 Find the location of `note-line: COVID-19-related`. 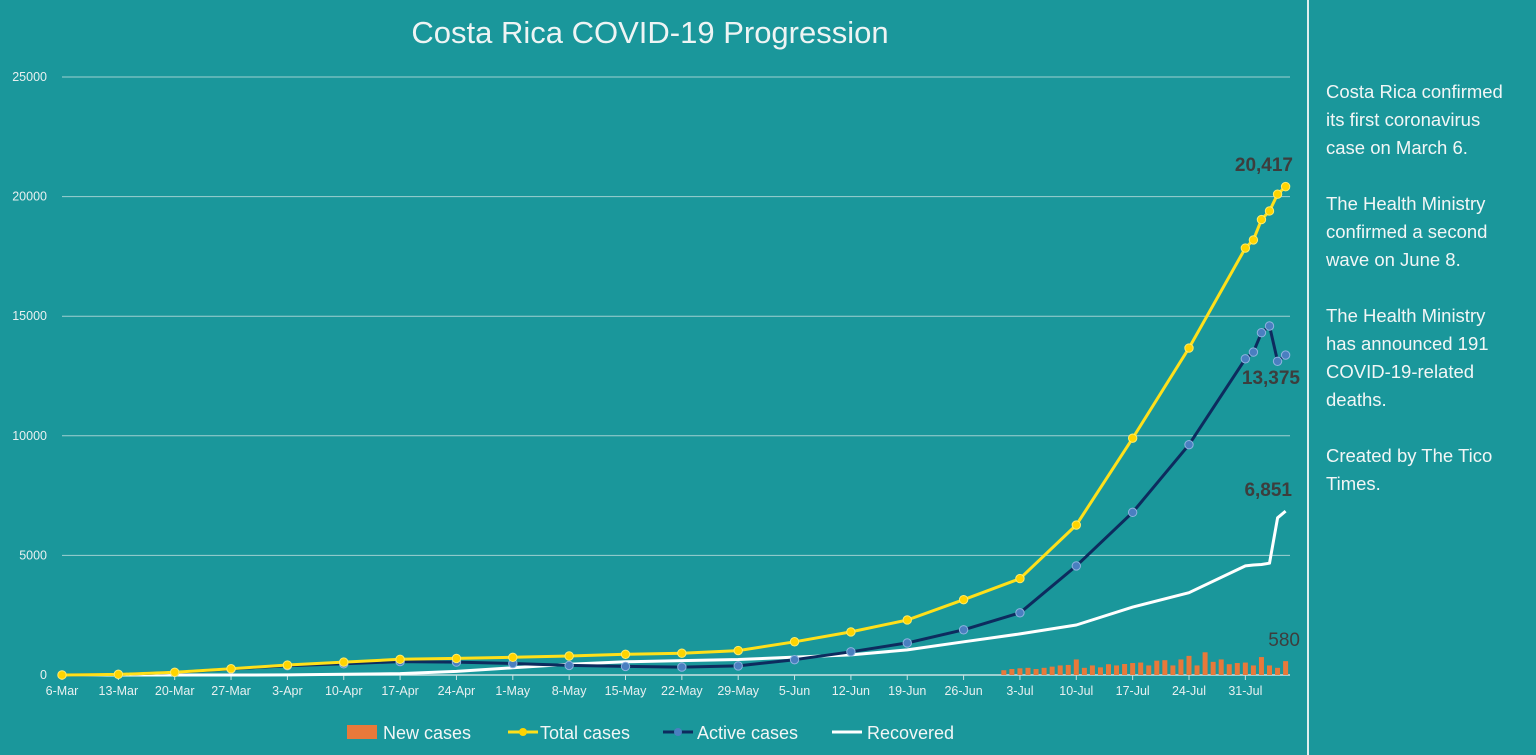

note-line: COVID-19-related is located at coordinates (1400, 371).